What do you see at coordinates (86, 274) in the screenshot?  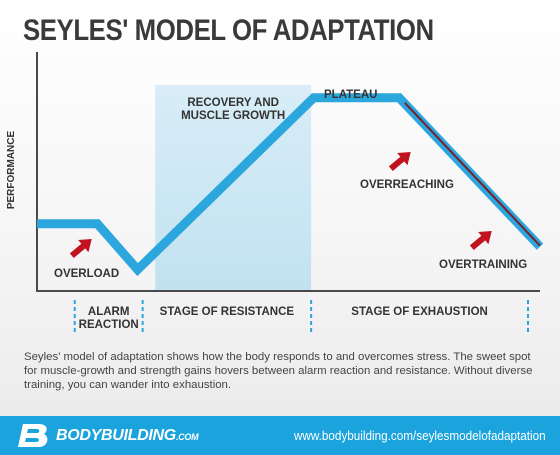 I see `overload-label: OVERLOAD` at bounding box center [86, 274].